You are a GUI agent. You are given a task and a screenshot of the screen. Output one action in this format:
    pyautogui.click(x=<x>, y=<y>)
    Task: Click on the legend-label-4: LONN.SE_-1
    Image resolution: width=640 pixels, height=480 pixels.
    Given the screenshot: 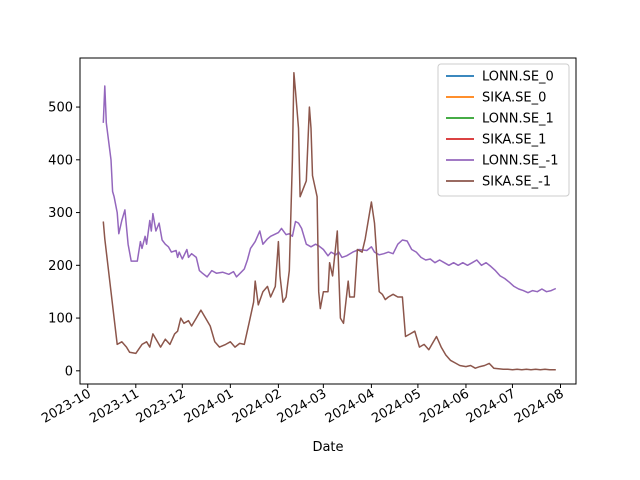 What is the action you would take?
    pyautogui.click(x=520, y=161)
    